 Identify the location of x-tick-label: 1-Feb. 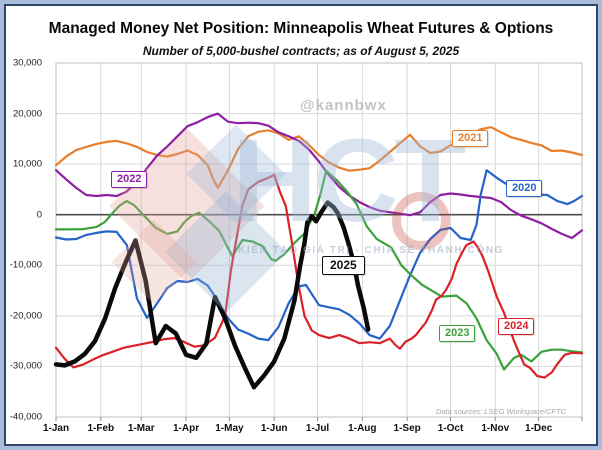
(101, 428).